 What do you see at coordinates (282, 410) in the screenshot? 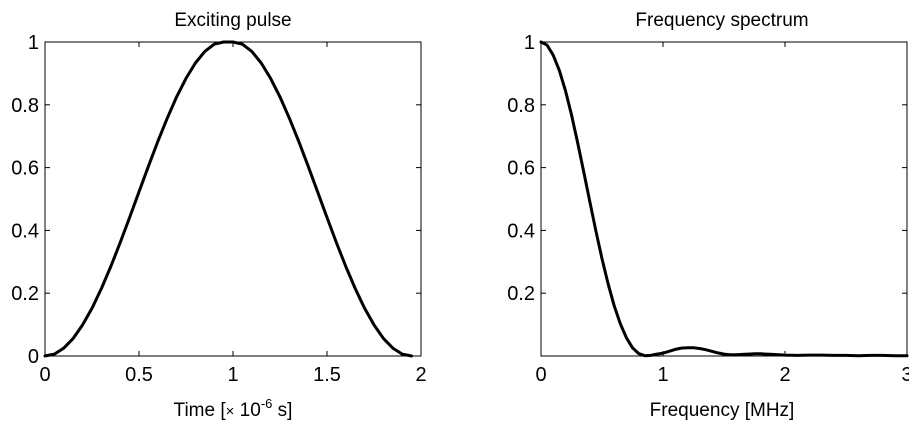
I see `x-axis-label-suffix: s]` at bounding box center [282, 410].